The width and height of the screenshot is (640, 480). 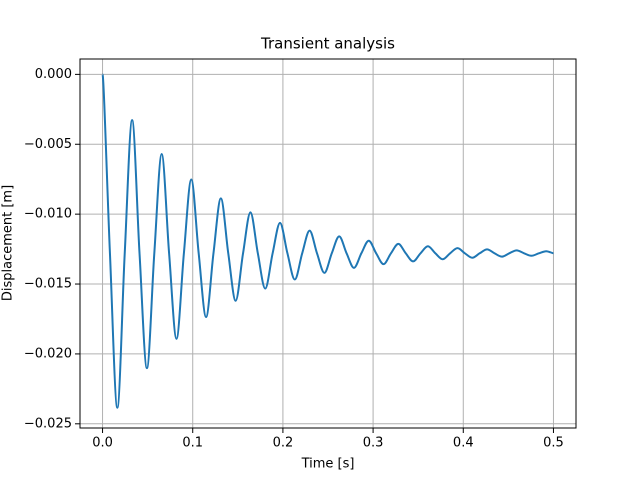 I want to click on x-tick-label: 0.3, so click(x=373, y=443).